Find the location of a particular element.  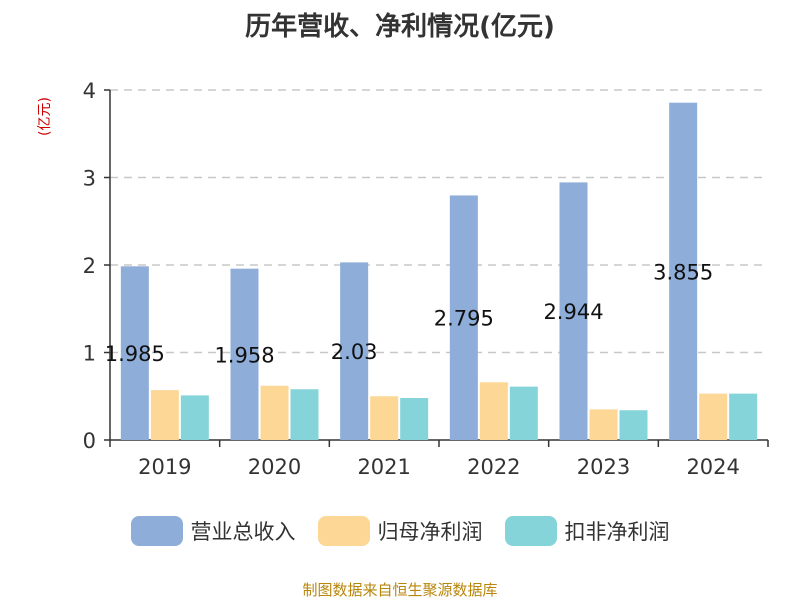

data-label-revenue: 3.855 is located at coordinates (683, 272).